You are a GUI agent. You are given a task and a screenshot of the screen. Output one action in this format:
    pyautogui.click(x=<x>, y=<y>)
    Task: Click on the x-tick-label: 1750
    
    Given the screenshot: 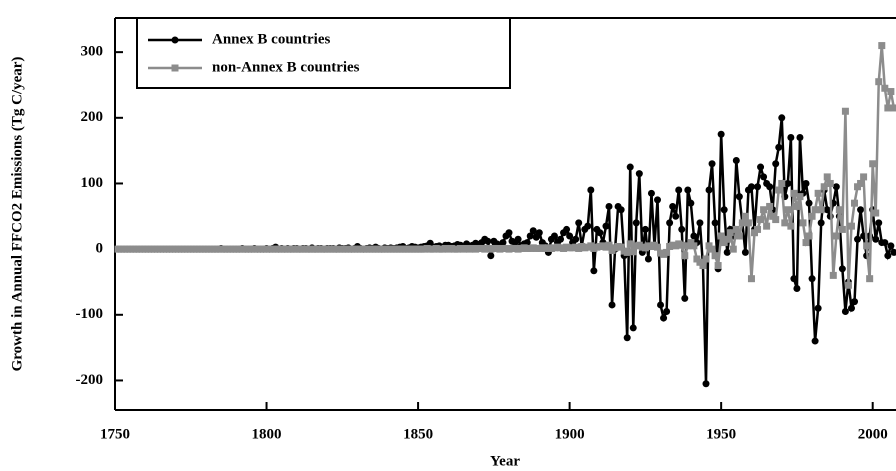 What is the action you would take?
    pyautogui.click(x=115, y=434)
    